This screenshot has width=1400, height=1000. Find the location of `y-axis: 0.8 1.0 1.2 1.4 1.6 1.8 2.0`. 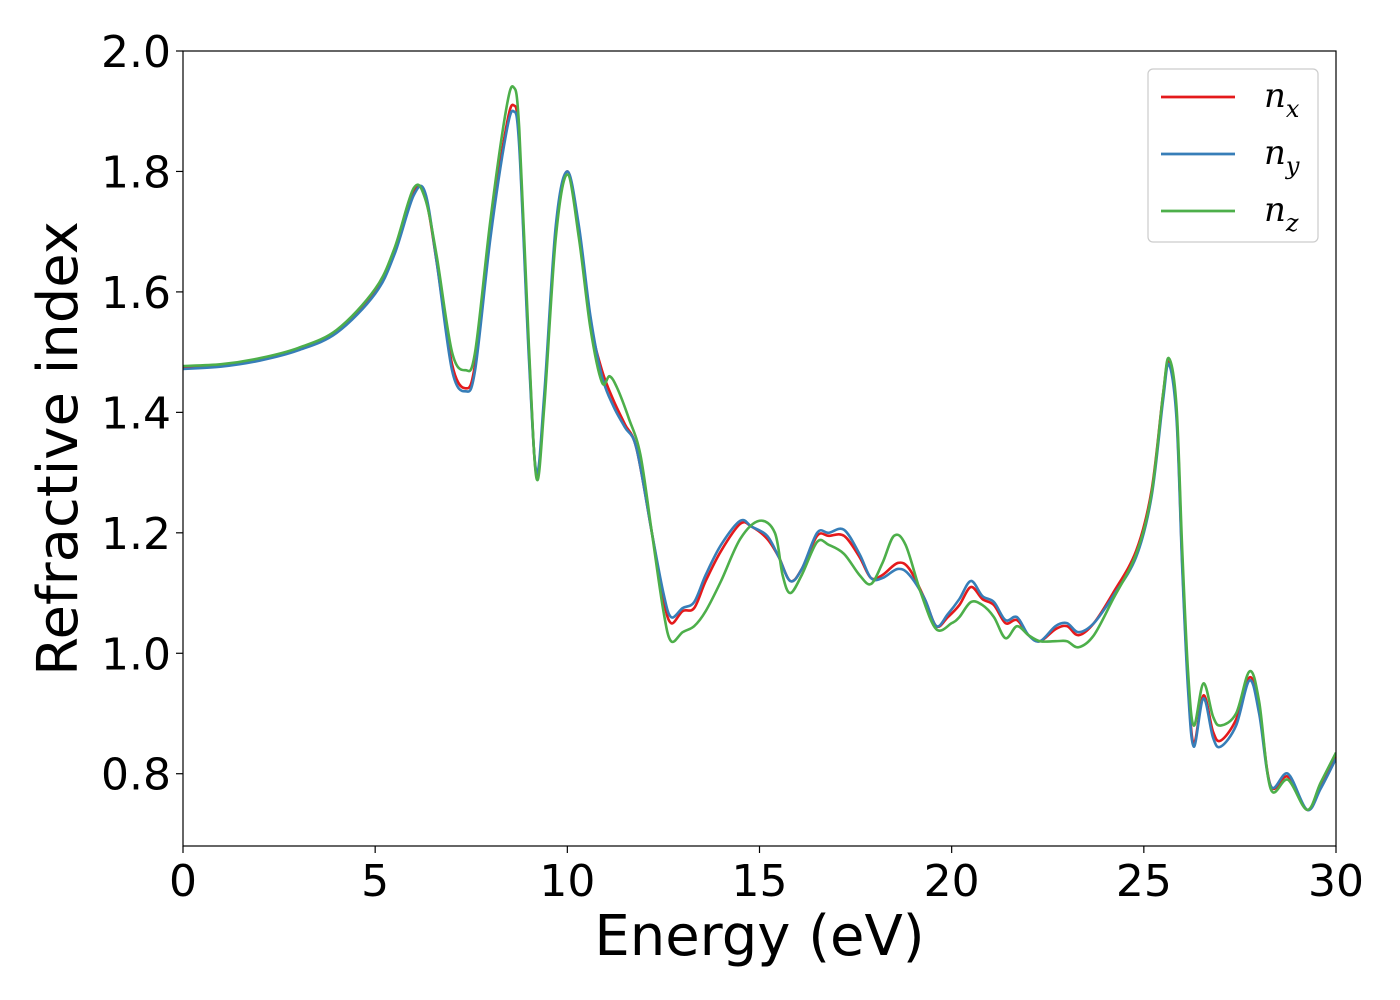

y-axis: 0.8 1.0 1.2 1.4 1.6 1.8 2.0 is located at coordinates (142, 414).